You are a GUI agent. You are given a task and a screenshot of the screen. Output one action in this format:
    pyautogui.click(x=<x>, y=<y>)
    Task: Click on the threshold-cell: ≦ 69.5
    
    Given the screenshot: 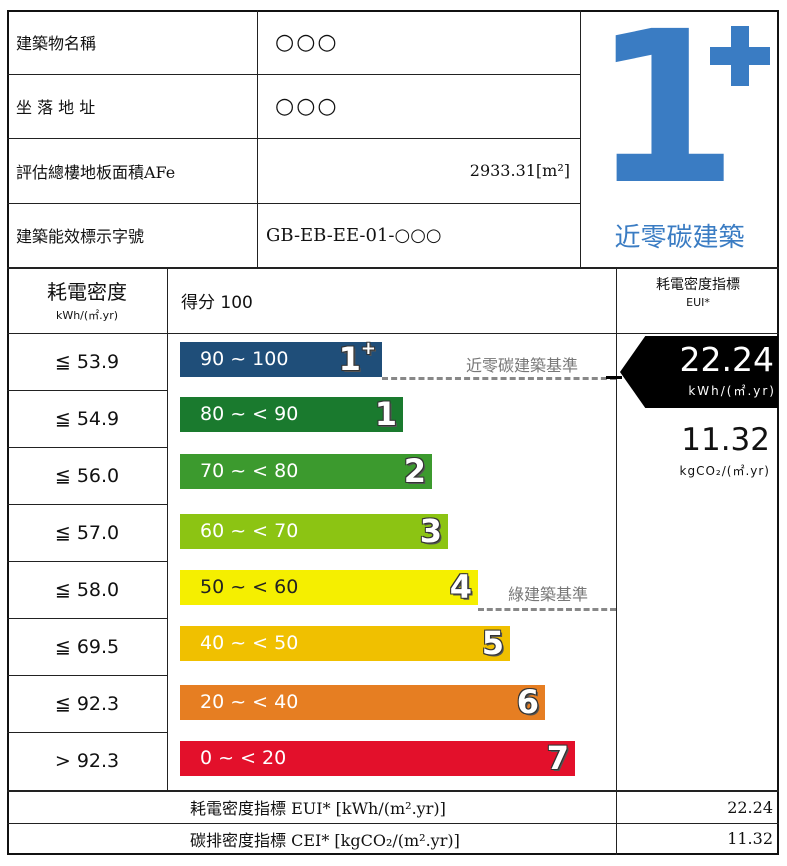 What is the action you would take?
    pyautogui.click(x=87, y=646)
    